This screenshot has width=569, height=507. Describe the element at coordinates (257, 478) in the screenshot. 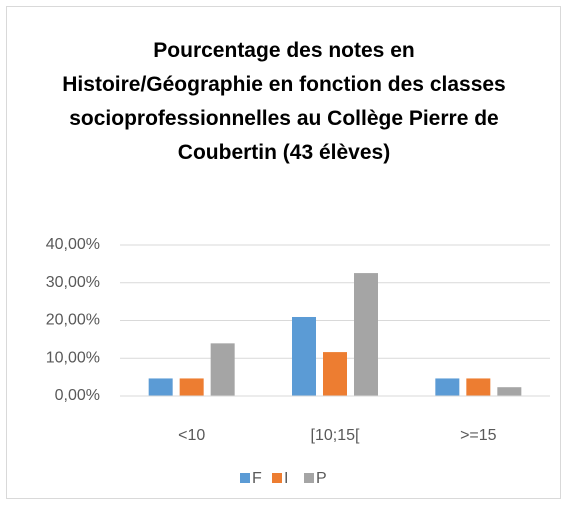

I see `legend-label: F` at that location.